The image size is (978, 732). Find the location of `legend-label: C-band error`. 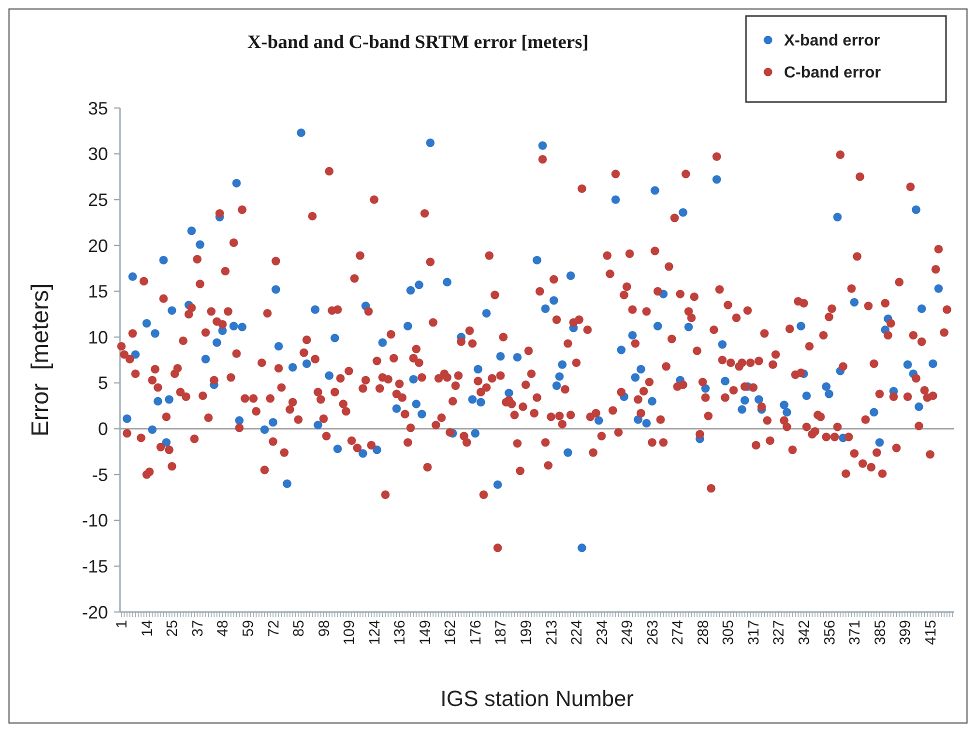

legend-label: C-band error is located at coordinates (832, 73).